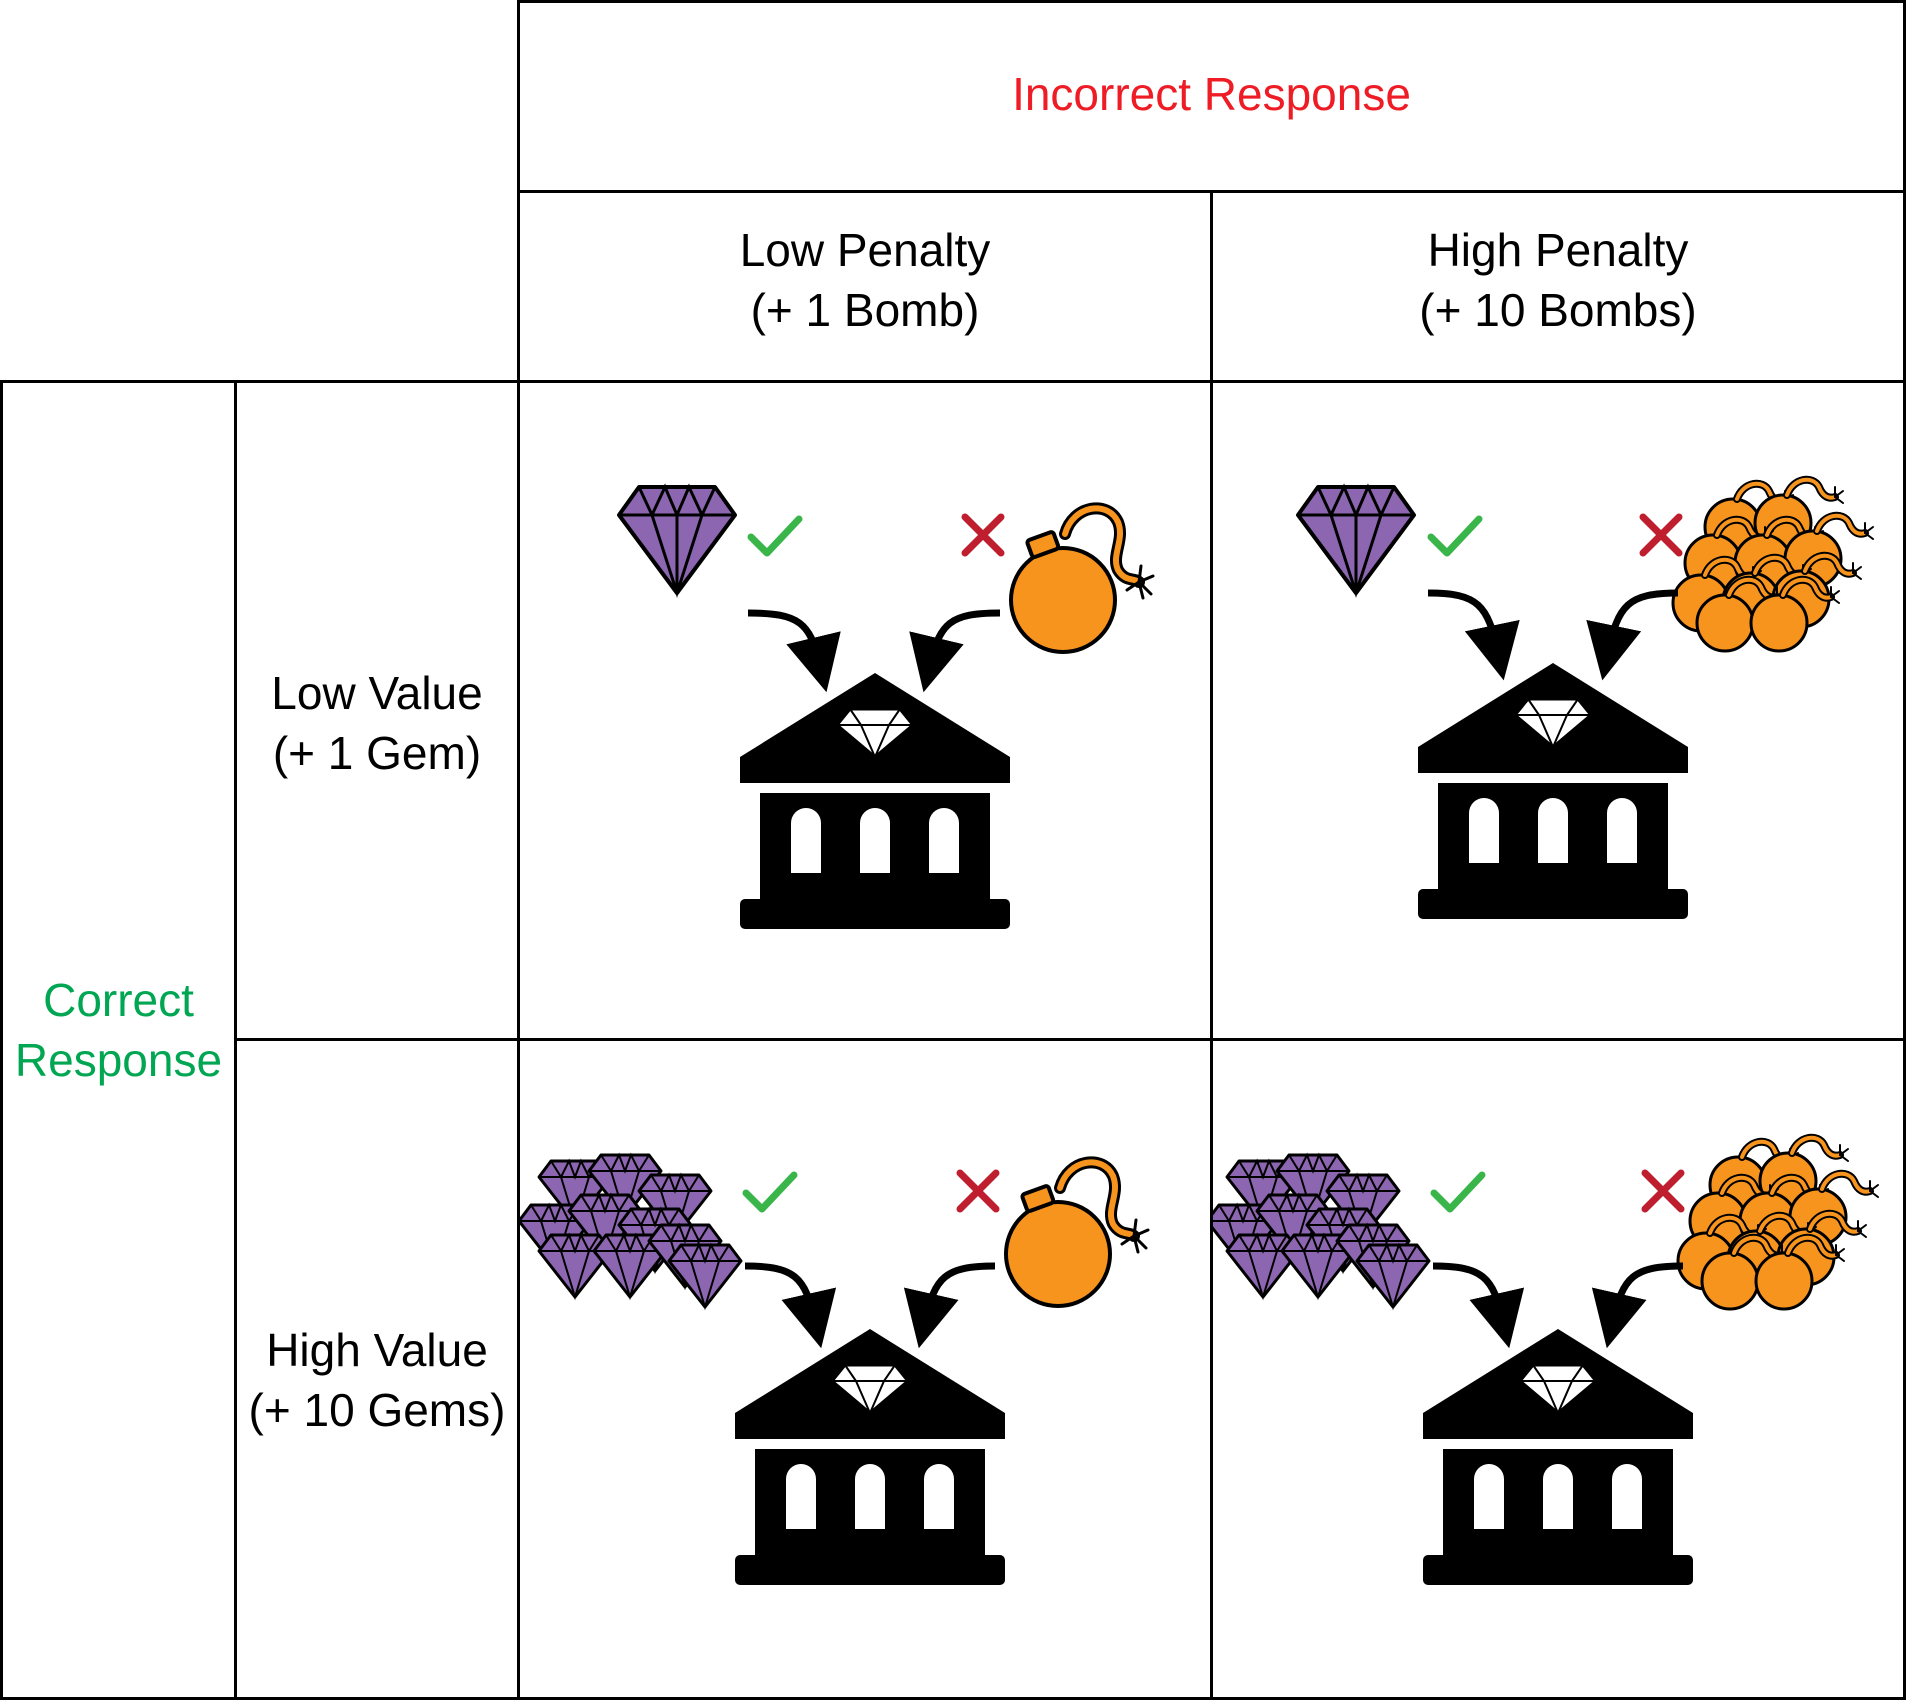 Image resolution: width=1906 pixels, height=1700 pixels. I want to click on cell-low-value-low-penalty, so click(913, 702).